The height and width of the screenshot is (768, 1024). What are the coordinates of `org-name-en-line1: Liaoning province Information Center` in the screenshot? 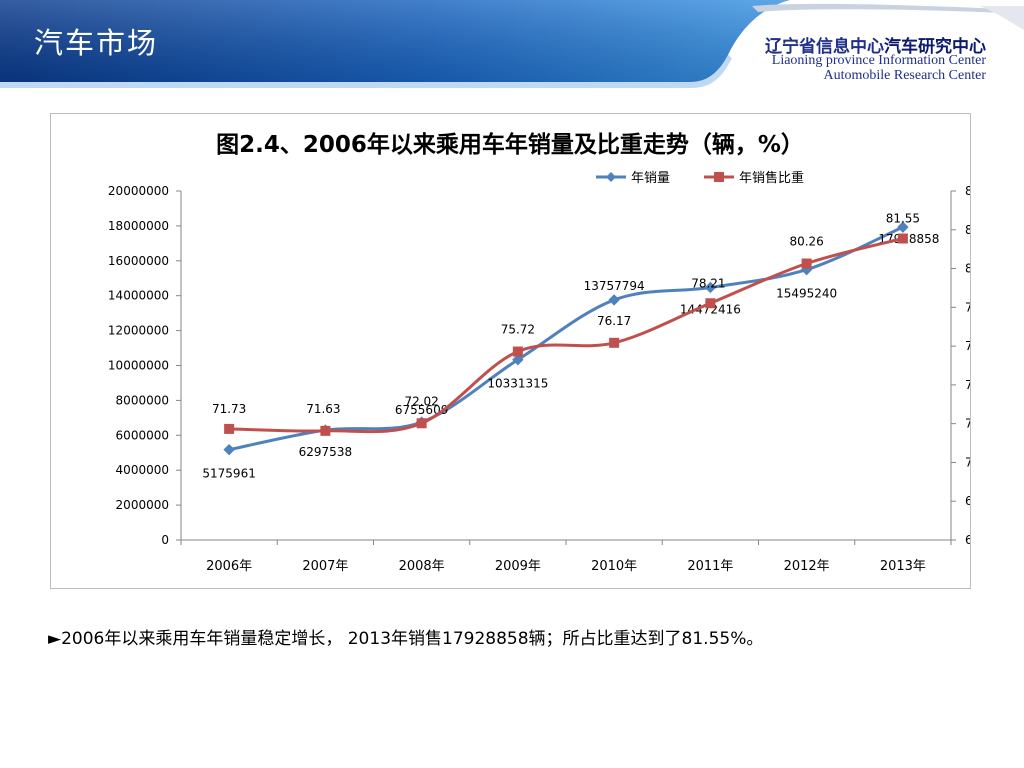 It's located at (878, 60).